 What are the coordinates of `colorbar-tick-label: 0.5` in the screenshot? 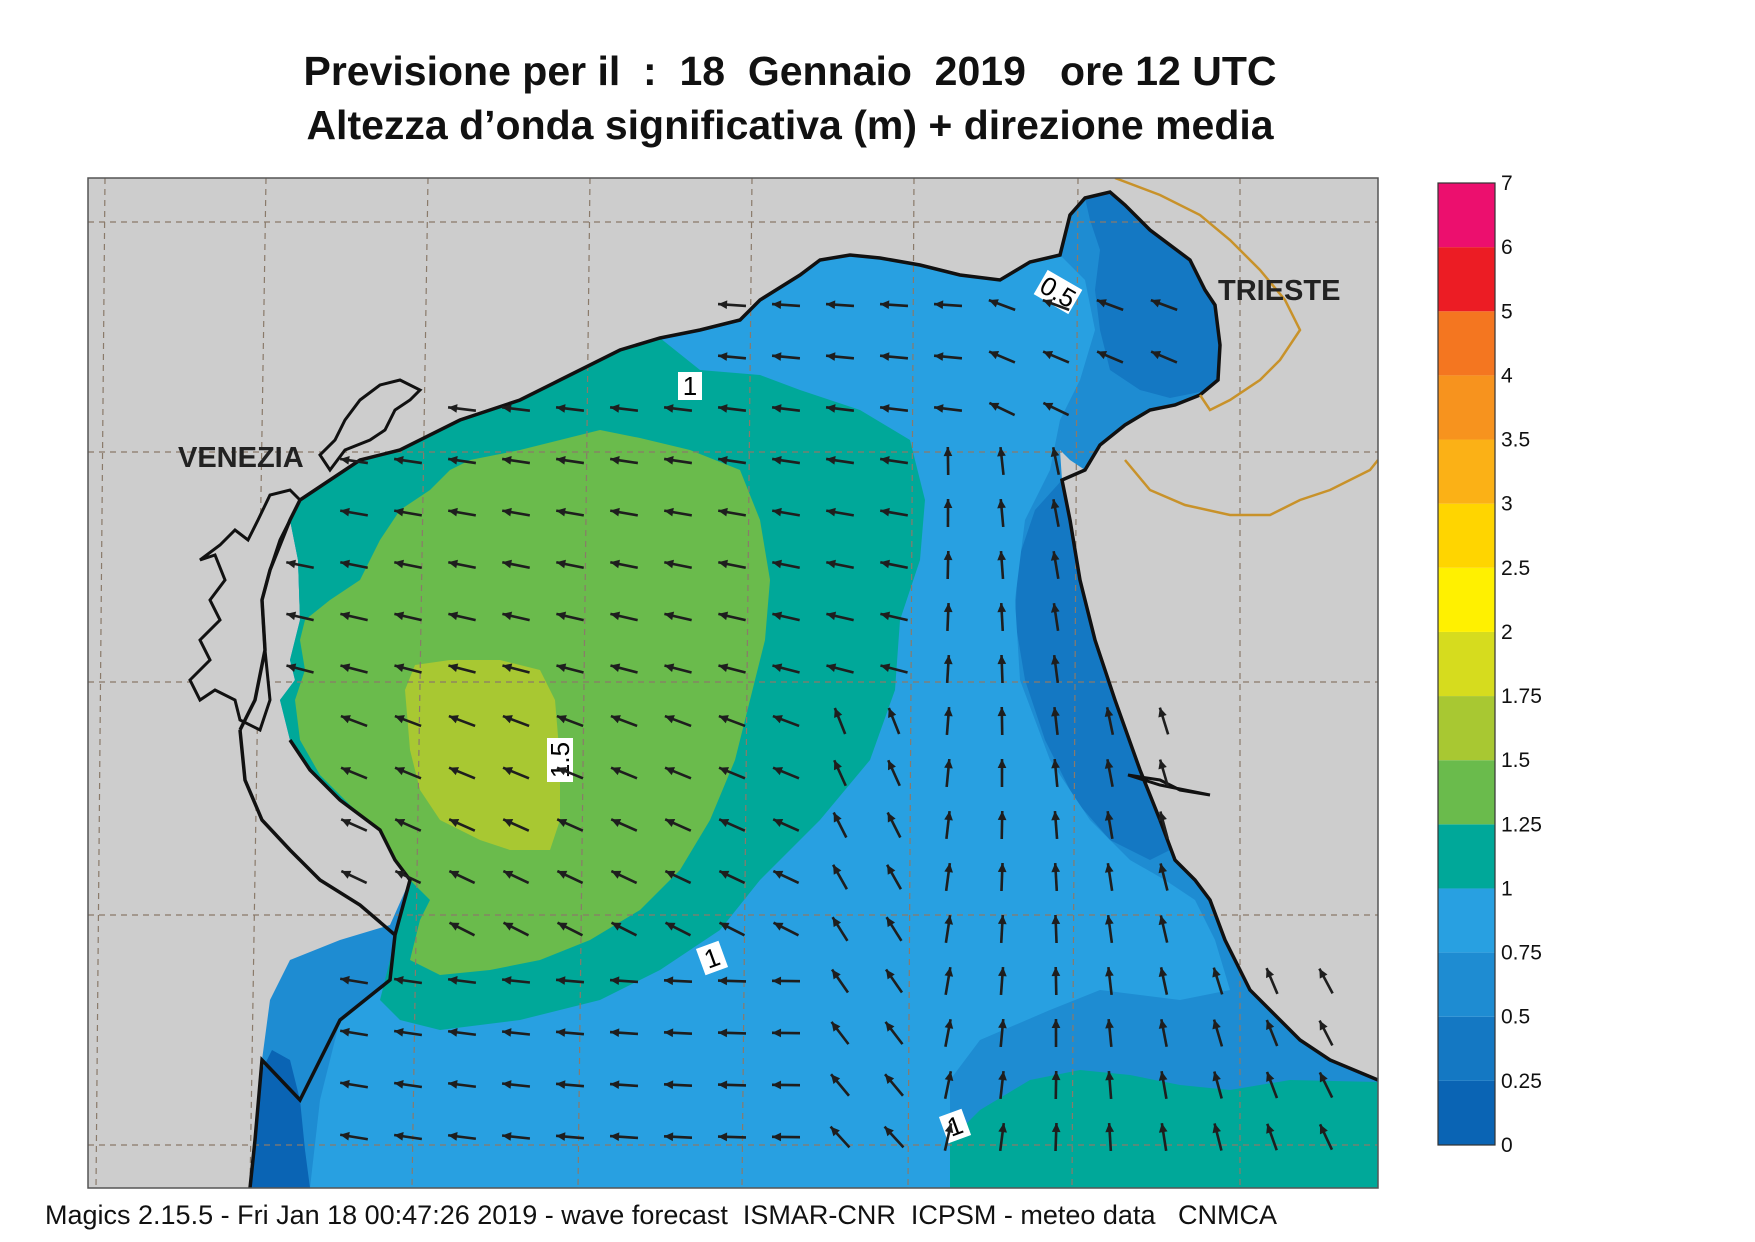 It's located at (1515, 1017).